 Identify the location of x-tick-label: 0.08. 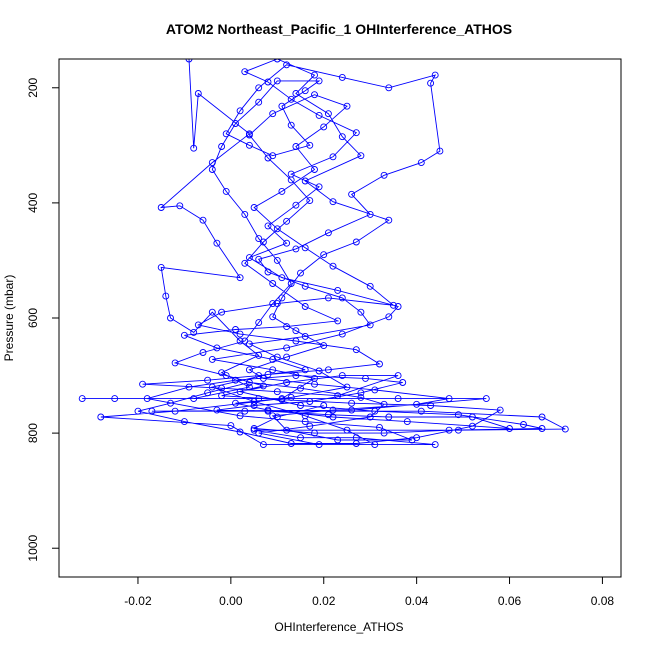
(603, 601).